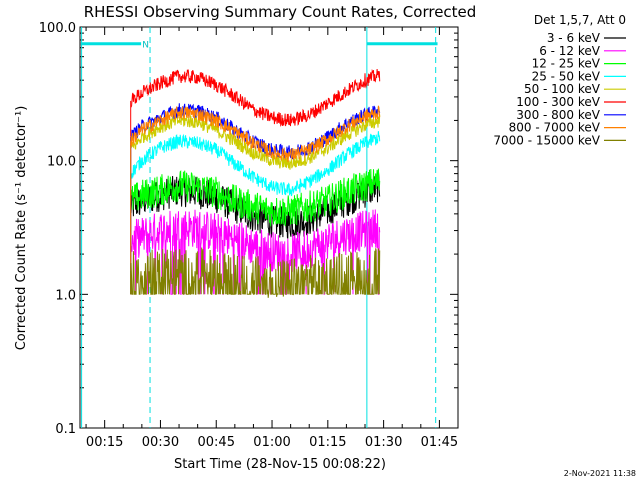  What do you see at coordinates (65, 295) in the screenshot?
I see `y-tick-label-2: 1.0` at bounding box center [65, 295].